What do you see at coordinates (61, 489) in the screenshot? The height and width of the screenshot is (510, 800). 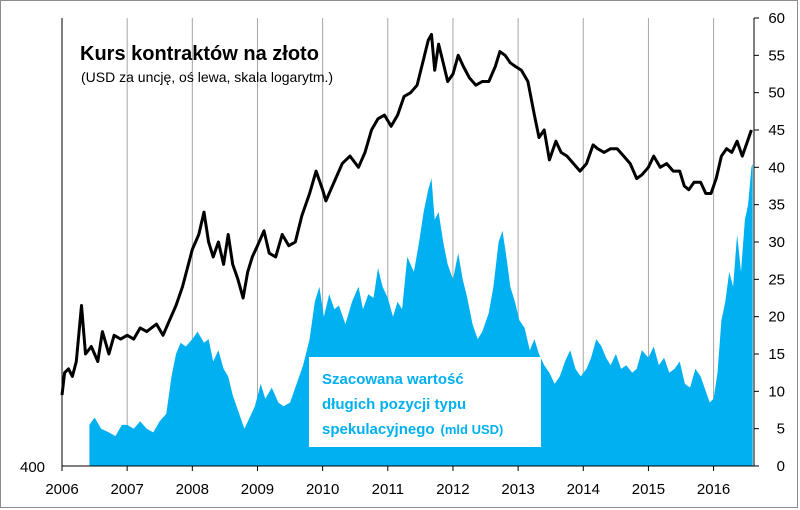 I see `x-tick-label-2006: 2006` at bounding box center [61, 489].